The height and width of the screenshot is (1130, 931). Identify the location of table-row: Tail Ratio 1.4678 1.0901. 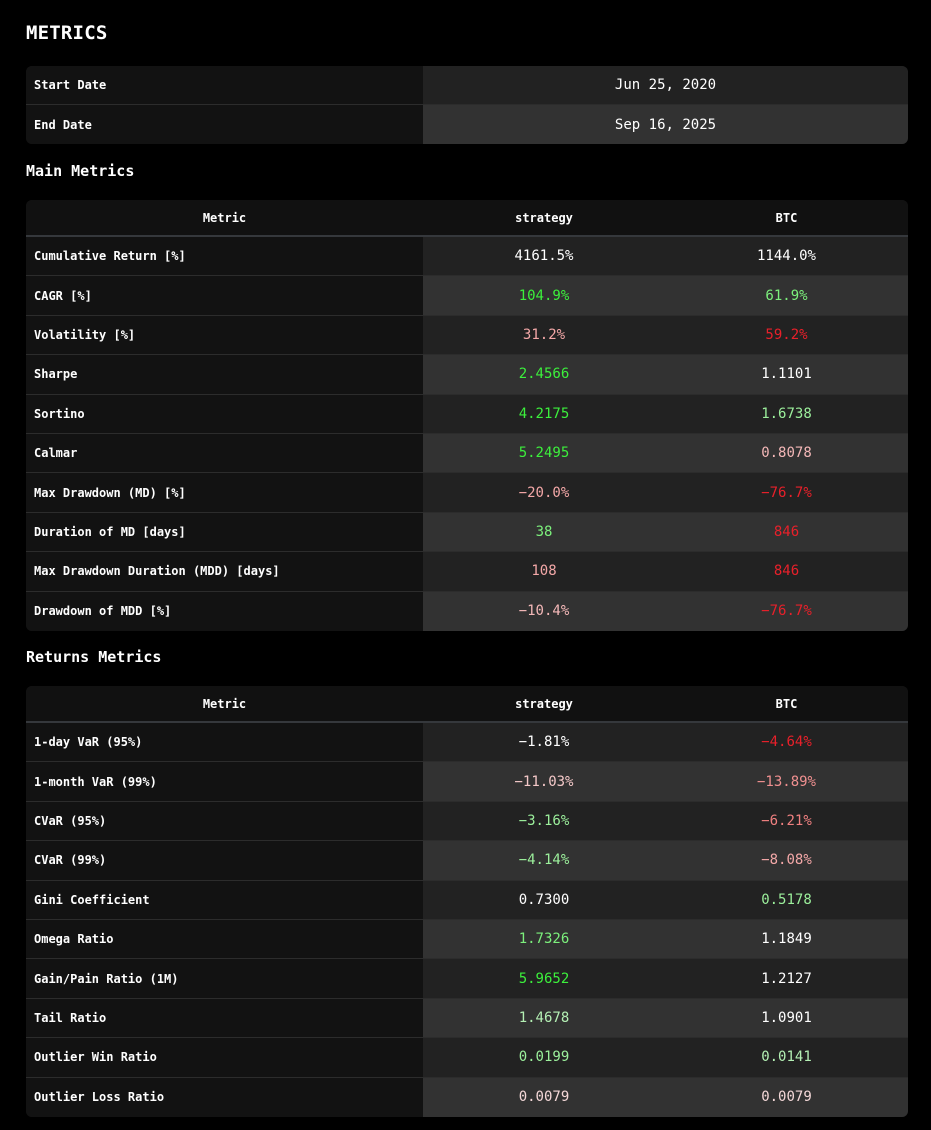
(467, 1018).